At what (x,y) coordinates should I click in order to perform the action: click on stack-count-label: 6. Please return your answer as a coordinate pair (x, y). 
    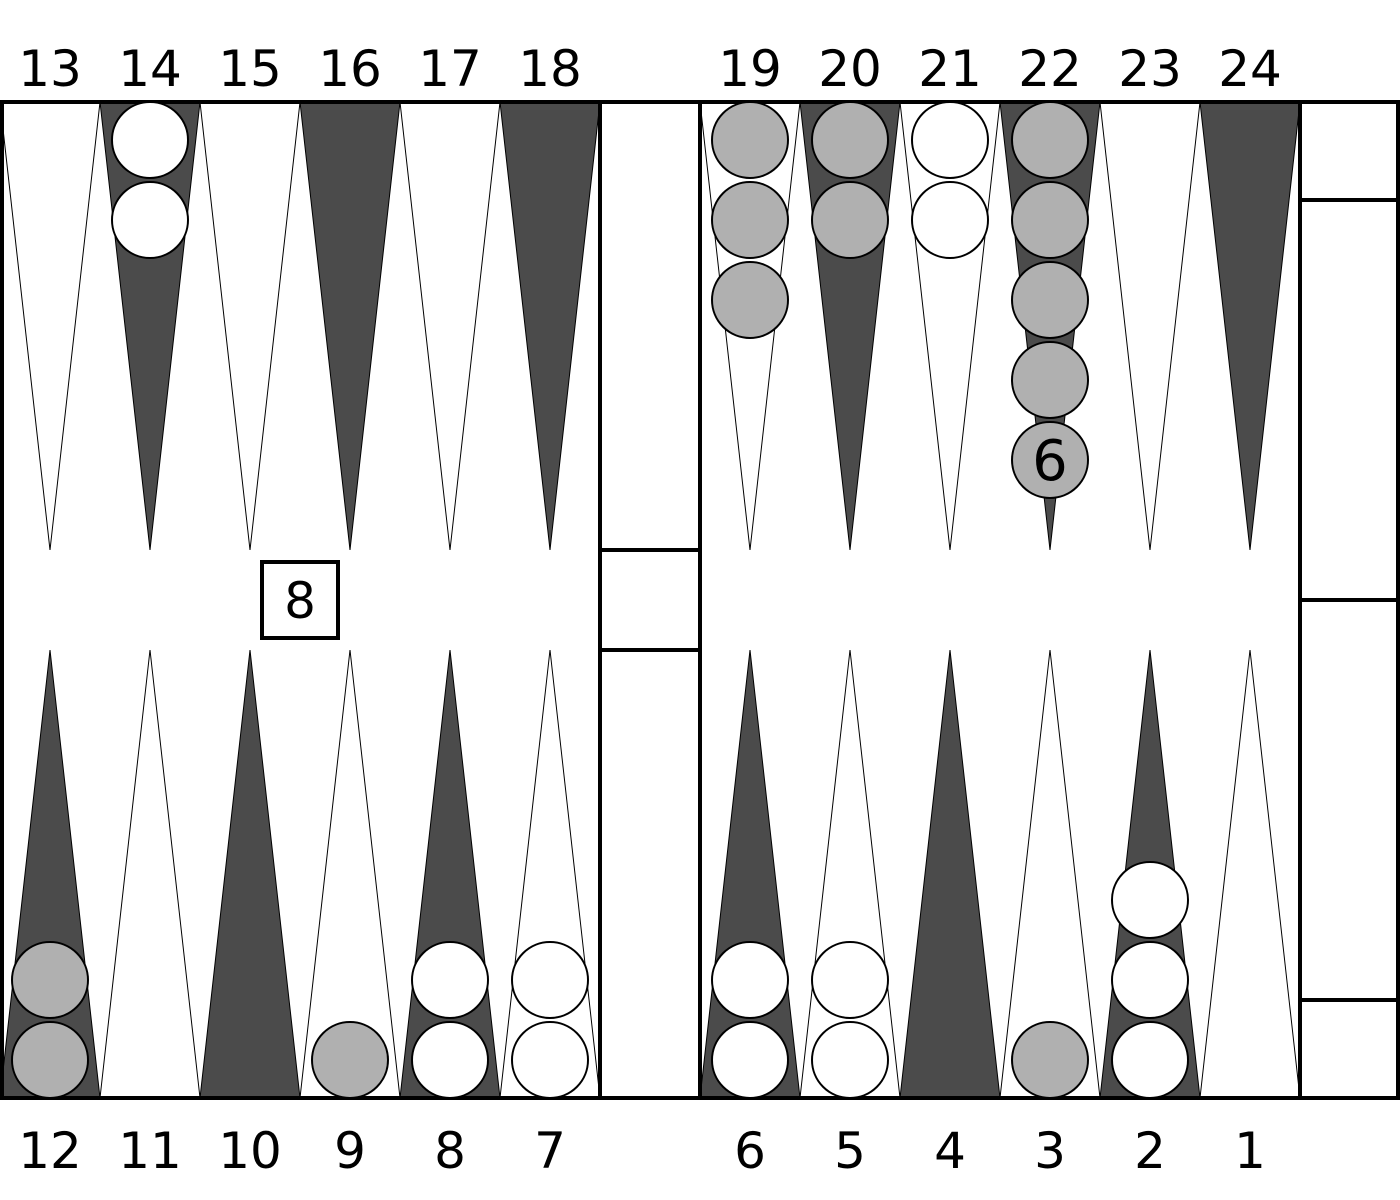
    Looking at the image, I should click on (1050, 461).